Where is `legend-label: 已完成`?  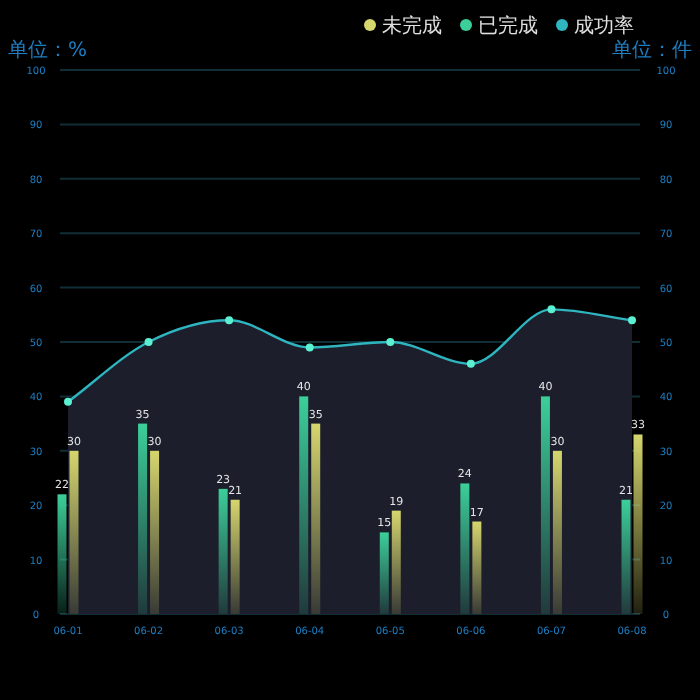
legend-label: 已完成 is located at coordinates (508, 26).